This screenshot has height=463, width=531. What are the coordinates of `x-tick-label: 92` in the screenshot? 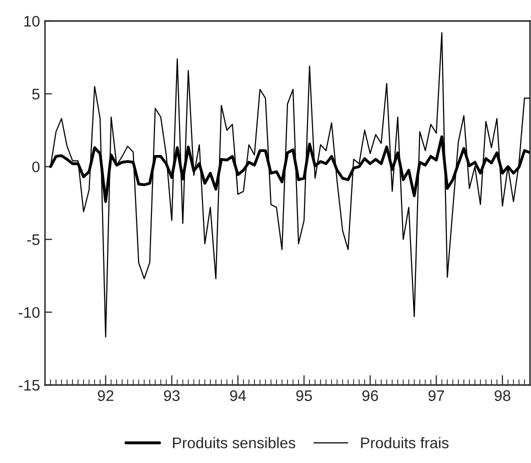 It's located at (106, 396).